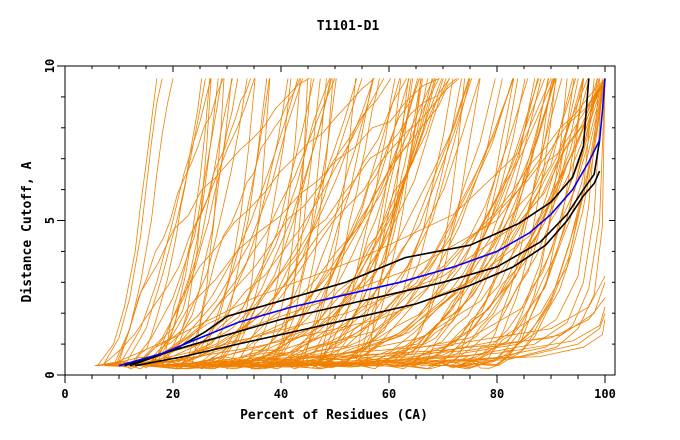 This screenshot has height=440, width=680. I want to click on y-tick-label: 10, so click(50, 66).